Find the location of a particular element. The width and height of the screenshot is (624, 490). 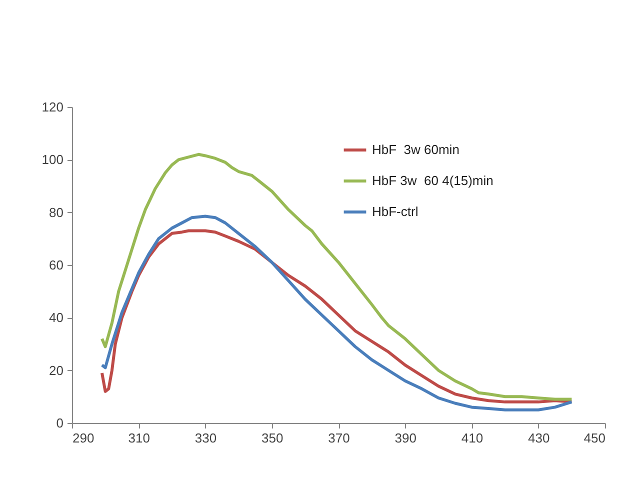

x-tick-label: 290 is located at coordinates (83, 438).